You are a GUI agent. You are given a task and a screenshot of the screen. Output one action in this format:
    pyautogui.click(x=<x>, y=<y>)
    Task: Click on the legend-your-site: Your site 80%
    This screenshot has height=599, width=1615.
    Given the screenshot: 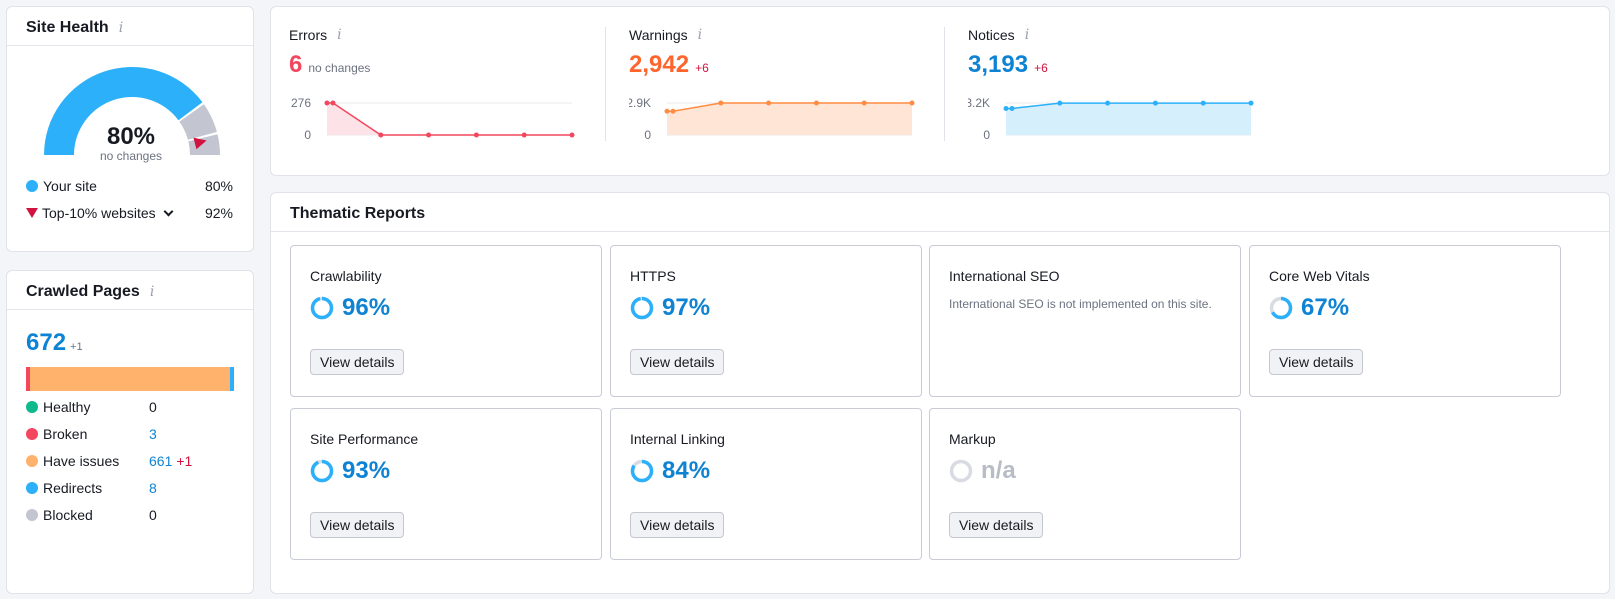 What is the action you would take?
    pyautogui.click(x=129, y=186)
    